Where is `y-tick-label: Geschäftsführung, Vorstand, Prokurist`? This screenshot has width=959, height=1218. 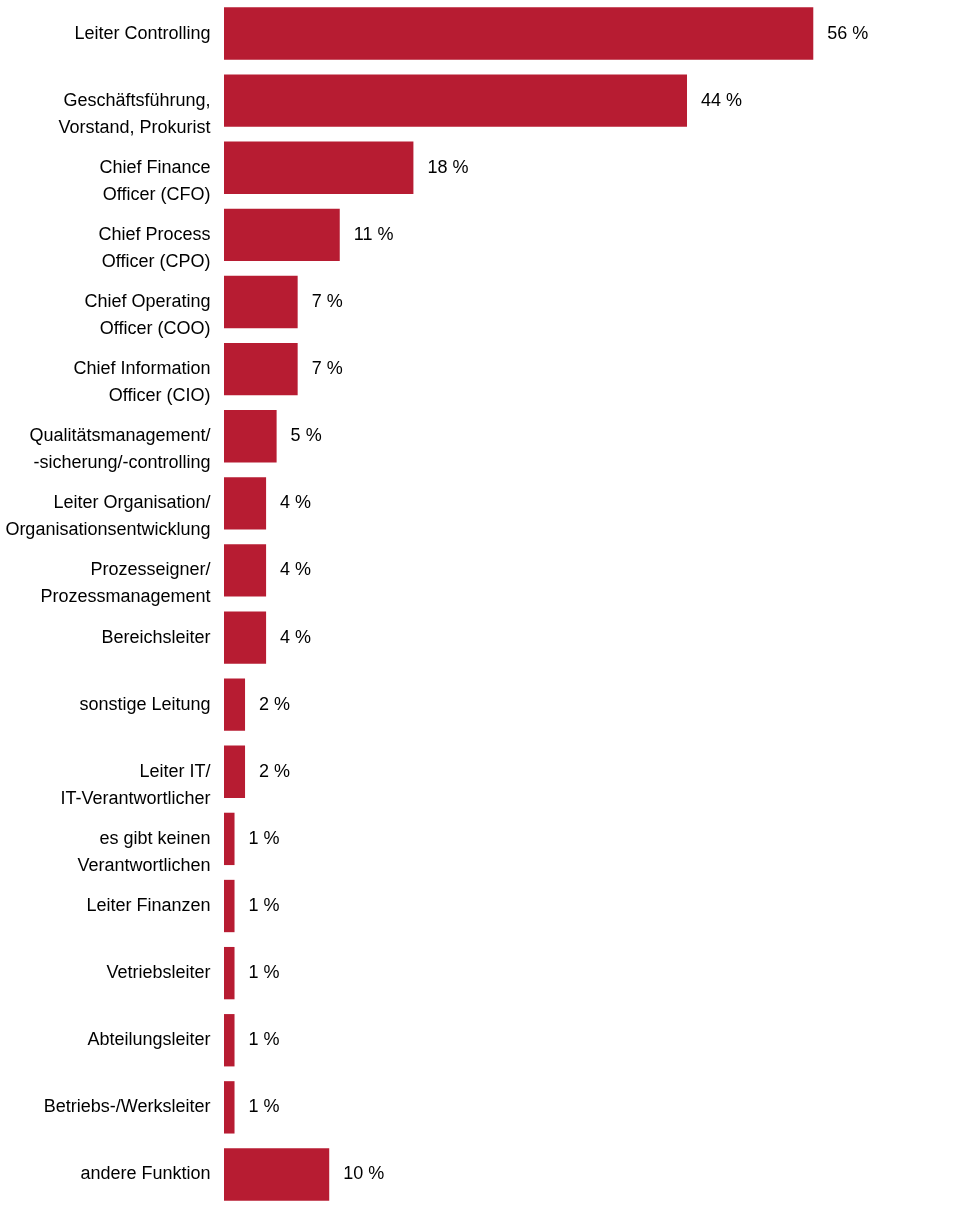
y-tick-label: Geschäftsführung, Vorstand, Prokurist is located at coordinates (134, 113).